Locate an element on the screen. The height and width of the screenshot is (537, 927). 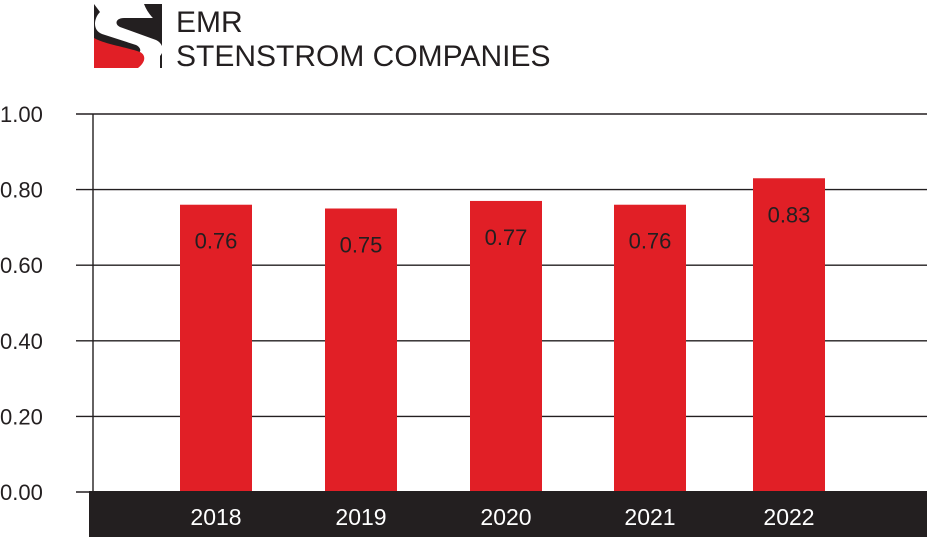
bar-value-label: 0.75 is located at coordinates (361, 245).